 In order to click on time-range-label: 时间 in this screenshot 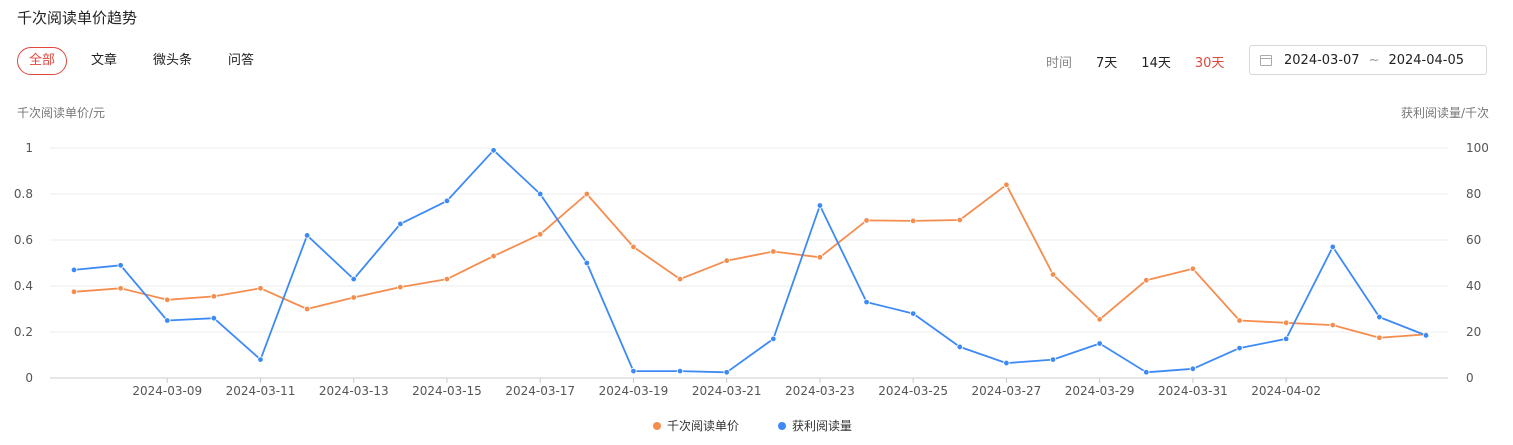, I will do `click(1059, 63)`.